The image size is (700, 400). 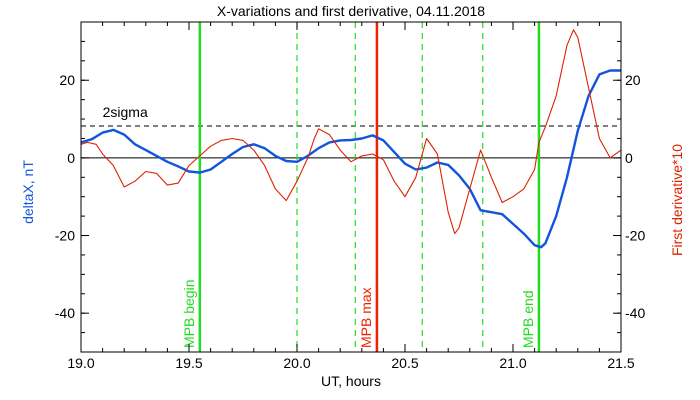 What do you see at coordinates (67, 80) in the screenshot?
I see `y-tick-label: 20` at bounding box center [67, 80].